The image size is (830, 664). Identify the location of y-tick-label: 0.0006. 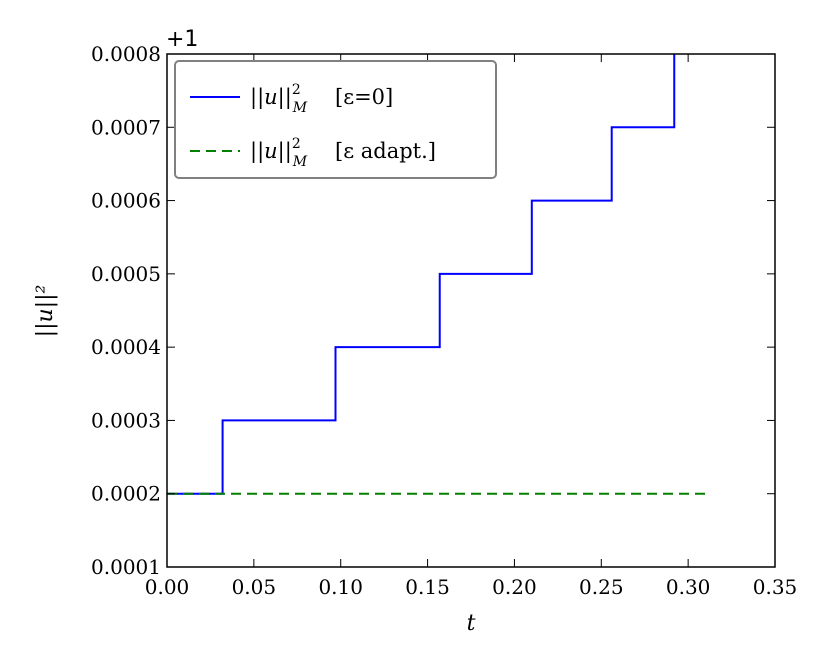
(126, 201).